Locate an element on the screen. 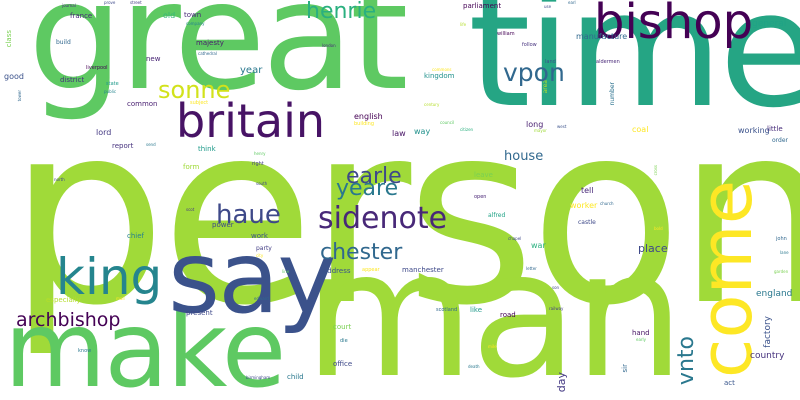 The image size is (800, 400). word-scot: scot is located at coordinates (190, 209).